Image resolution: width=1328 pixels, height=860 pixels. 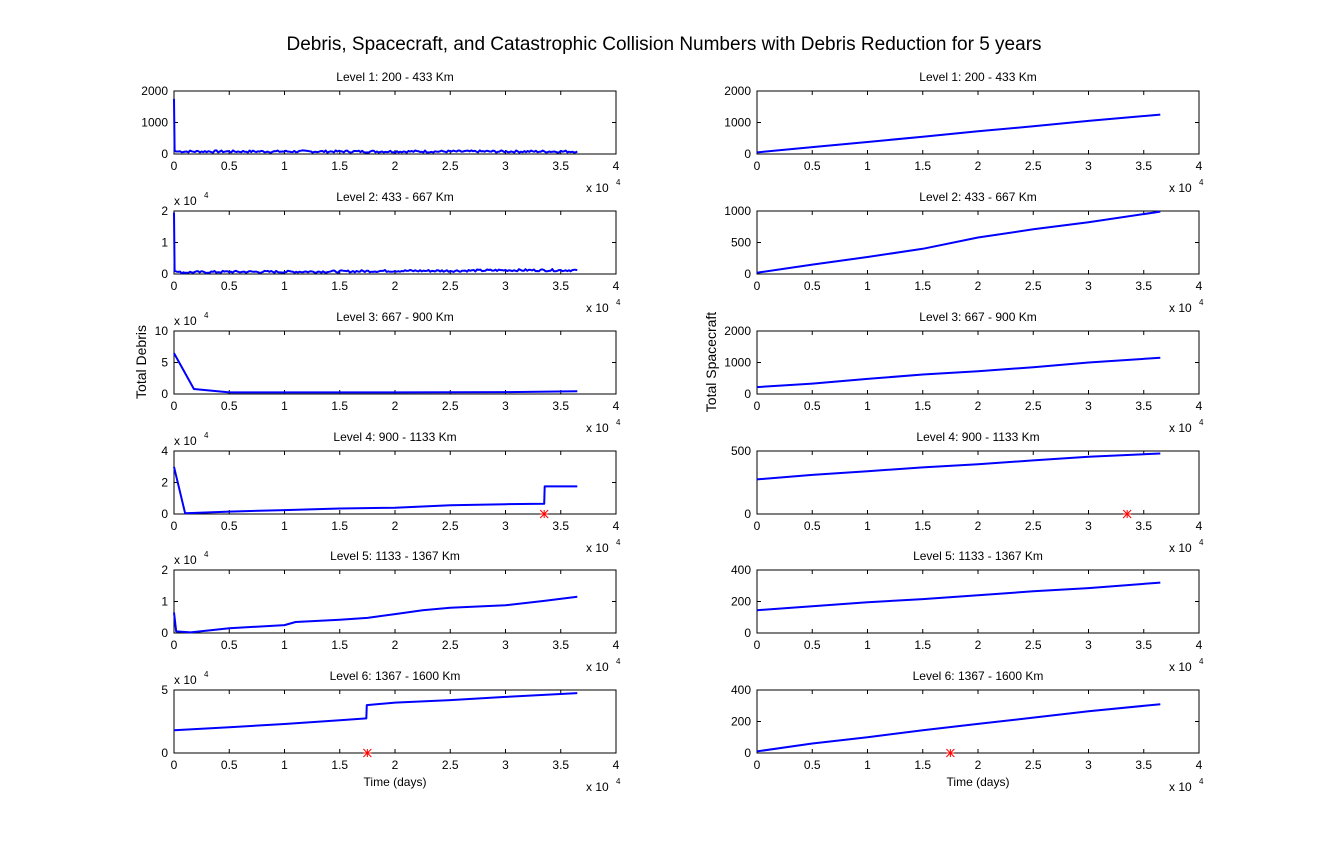 I want to click on subplot-title: Level 6: 1367 - 1600 Km, so click(x=395, y=676).